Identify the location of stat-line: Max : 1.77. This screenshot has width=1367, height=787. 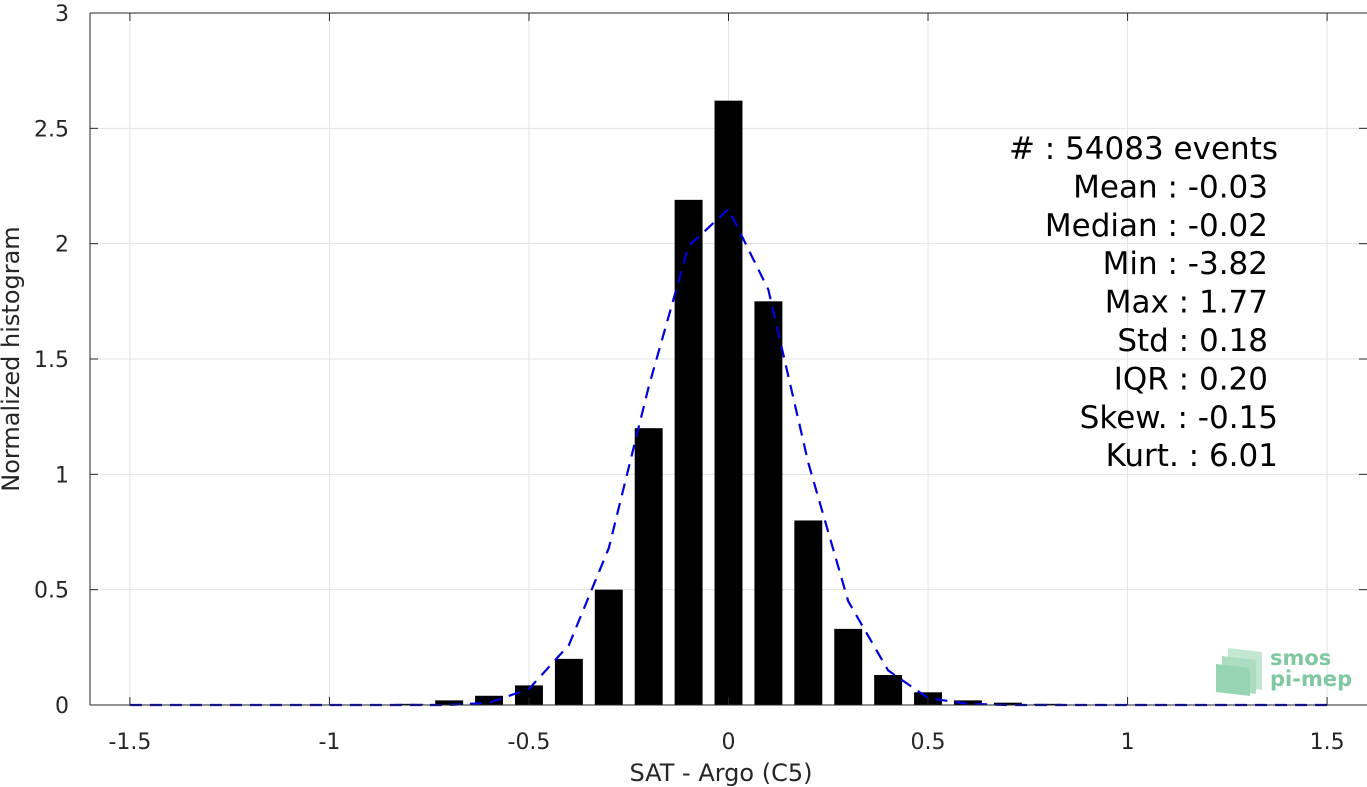
(1186, 303).